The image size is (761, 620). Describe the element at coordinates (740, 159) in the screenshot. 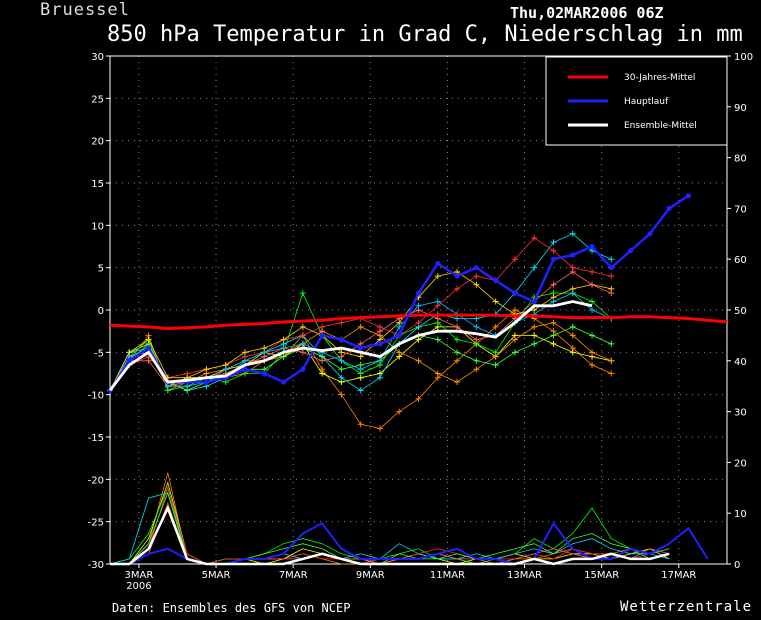

I see `y-right-tick-label: 80` at that location.